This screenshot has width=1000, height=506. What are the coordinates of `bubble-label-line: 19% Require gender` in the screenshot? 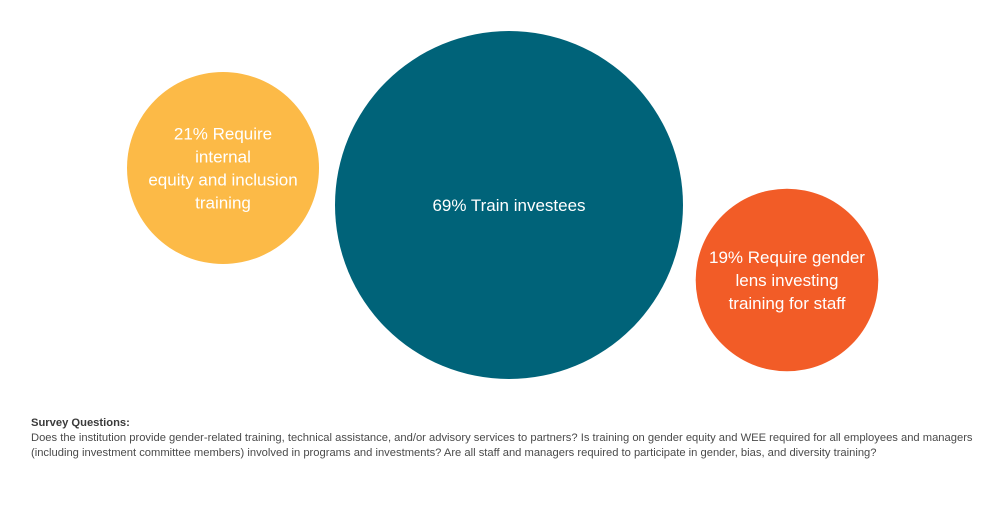 It's located at (787, 257).